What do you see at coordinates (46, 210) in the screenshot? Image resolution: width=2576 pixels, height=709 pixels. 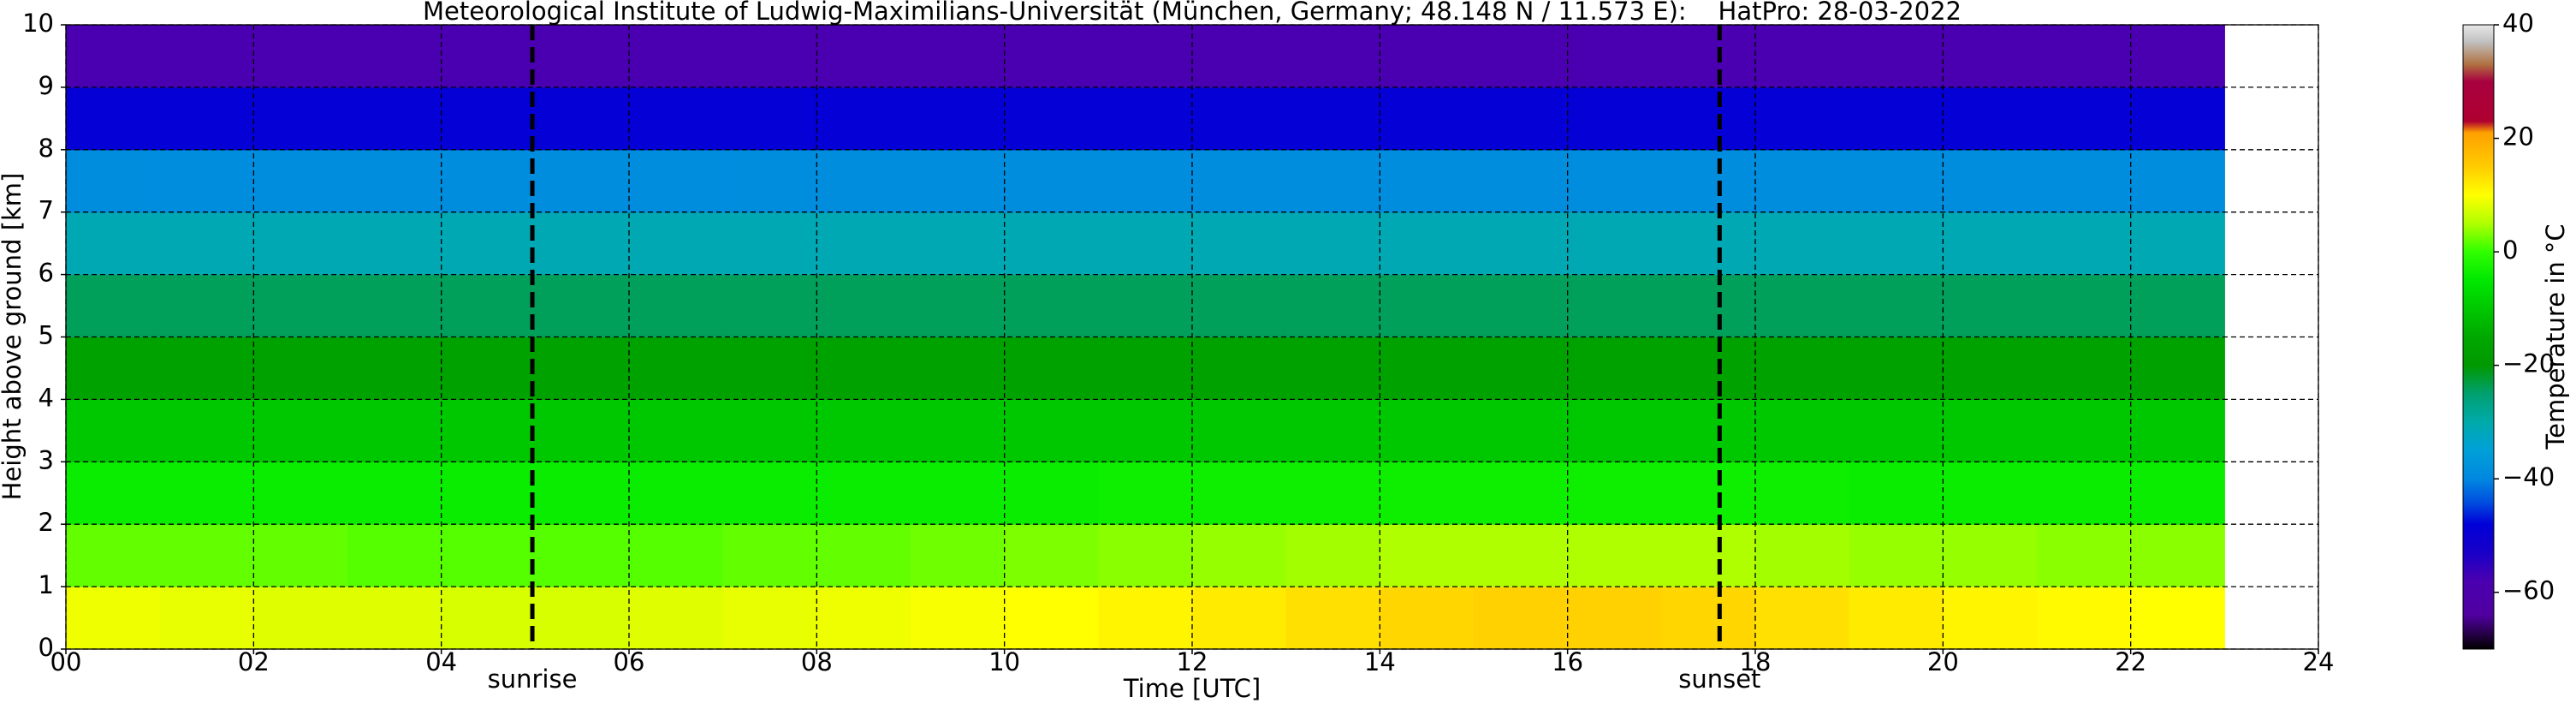 I see `y-tick-label: 7` at bounding box center [46, 210].